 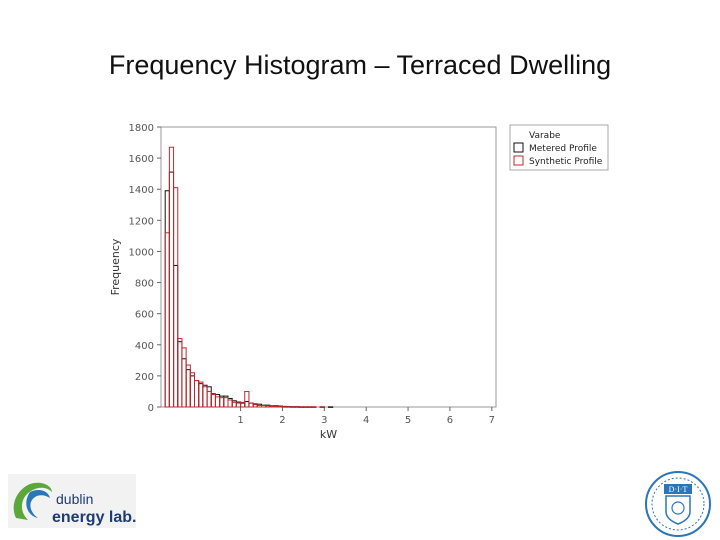 I want to click on logo-text-dublin: dublin, so click(x=74, y=499).